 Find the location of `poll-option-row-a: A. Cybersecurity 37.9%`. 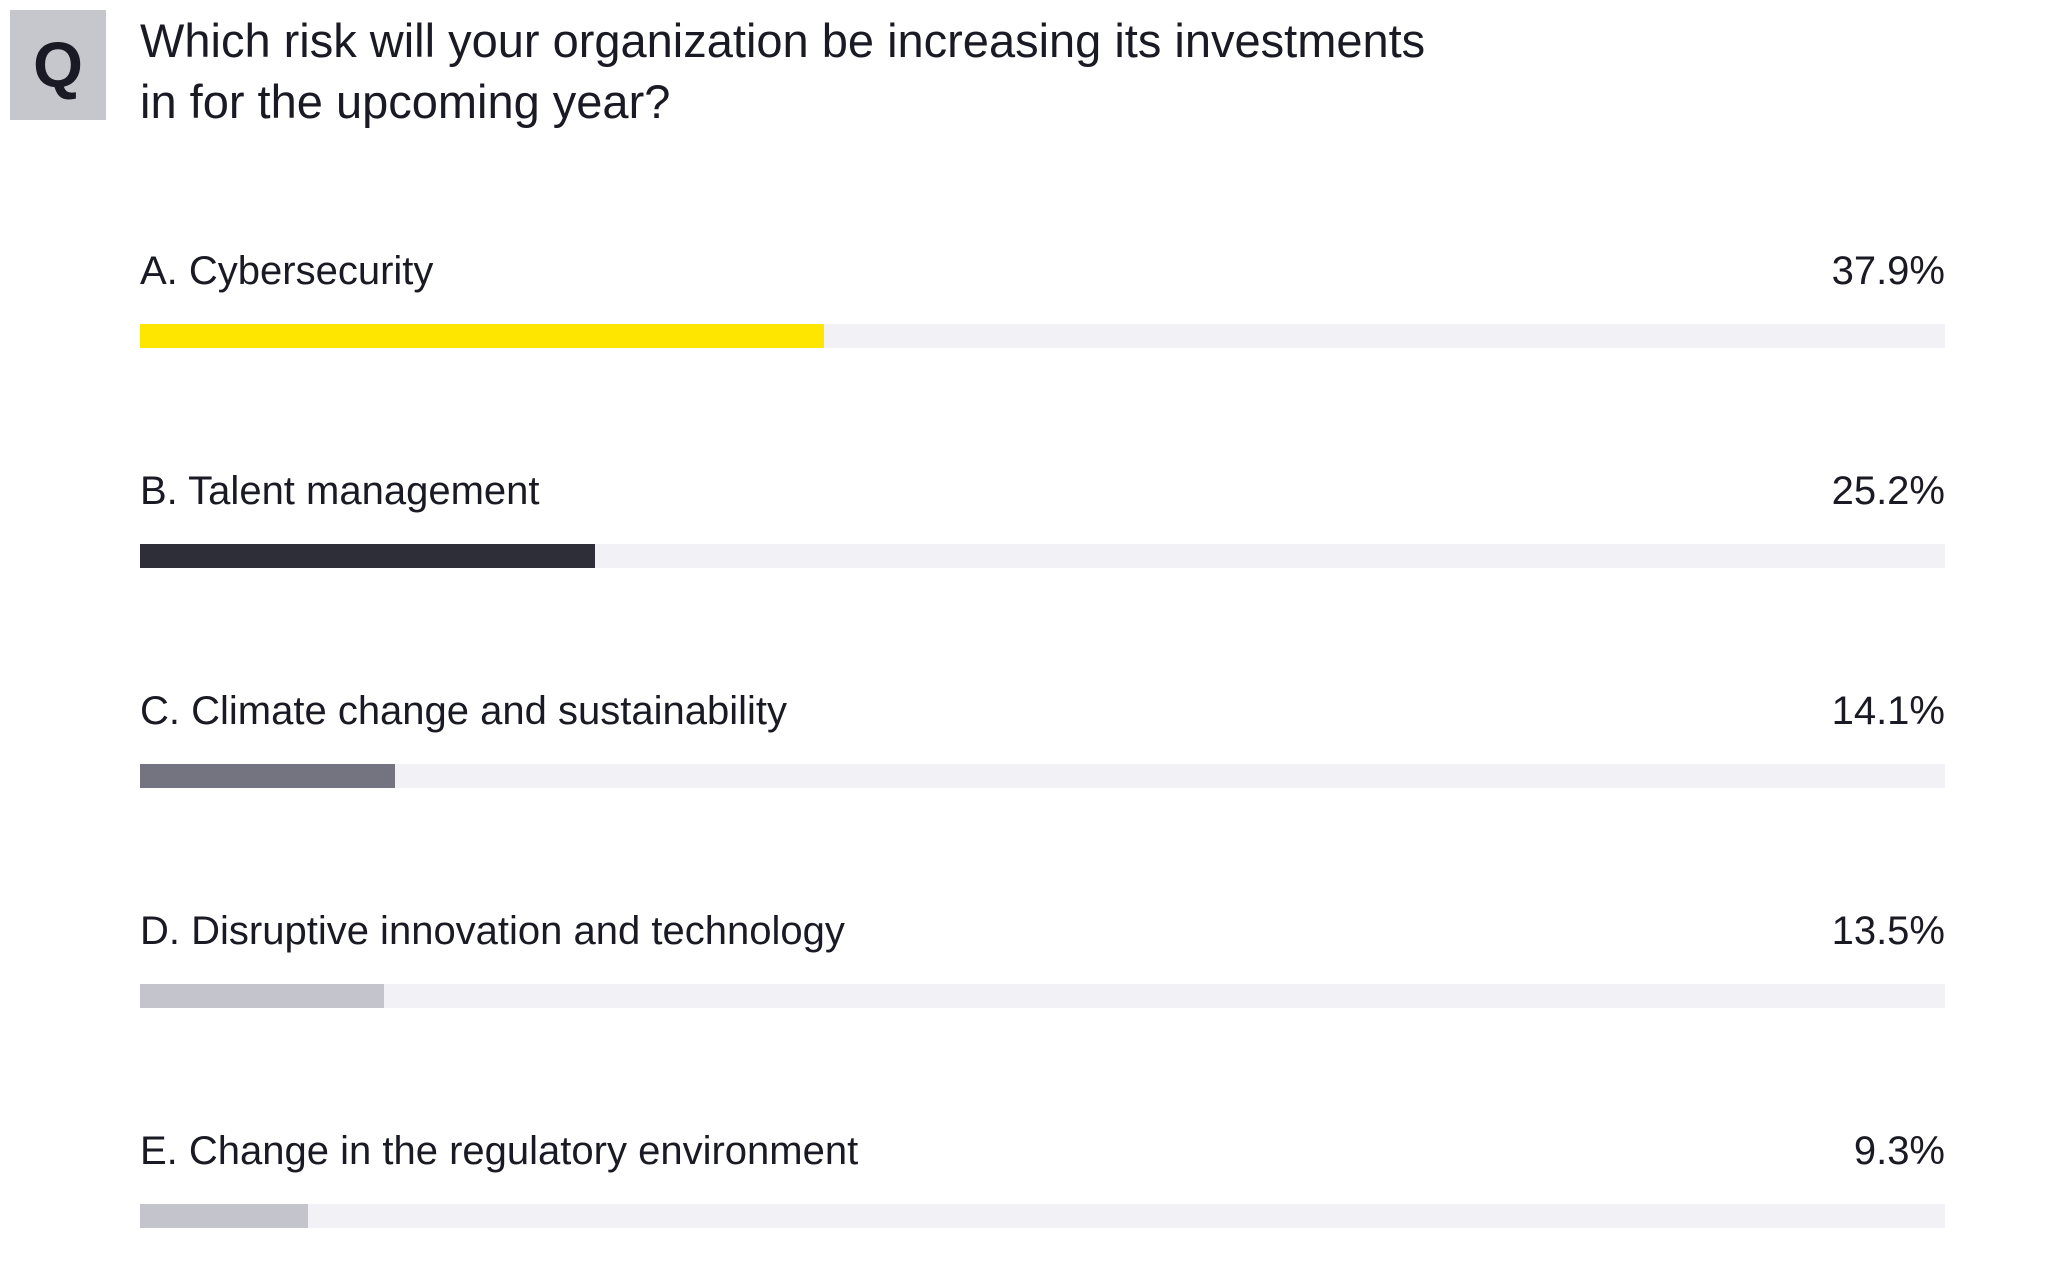

poll-option-row-a: A. Cybersecurity 37.9% is located at coordinates (1042, 298).